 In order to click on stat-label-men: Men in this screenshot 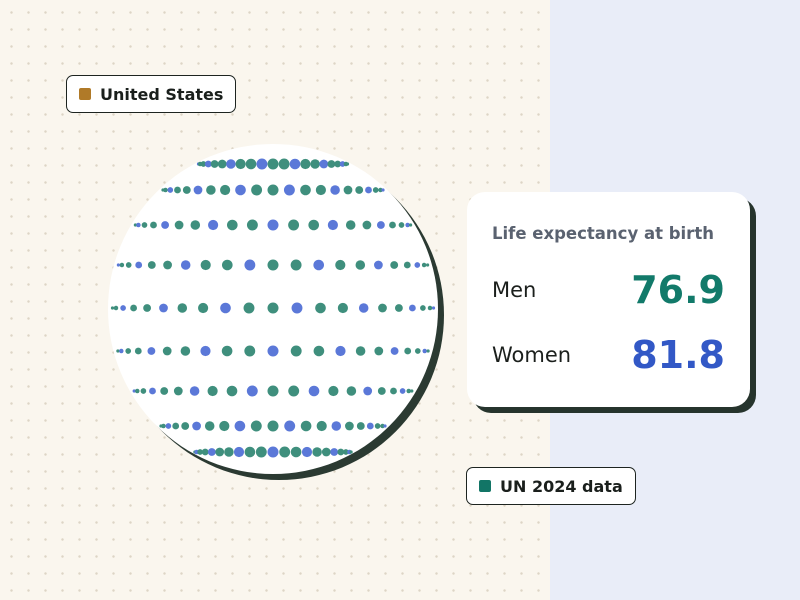, I will do `click(514, 289)`.